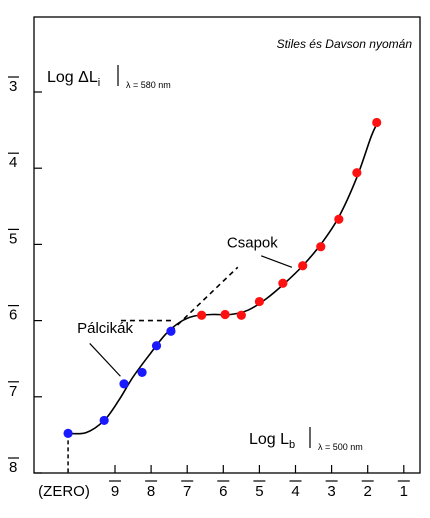 The image size is (430, 518). Describe the element at coordinates (13, 467) in the screenshot. I see `y-tick-label-8: 8` at that location.